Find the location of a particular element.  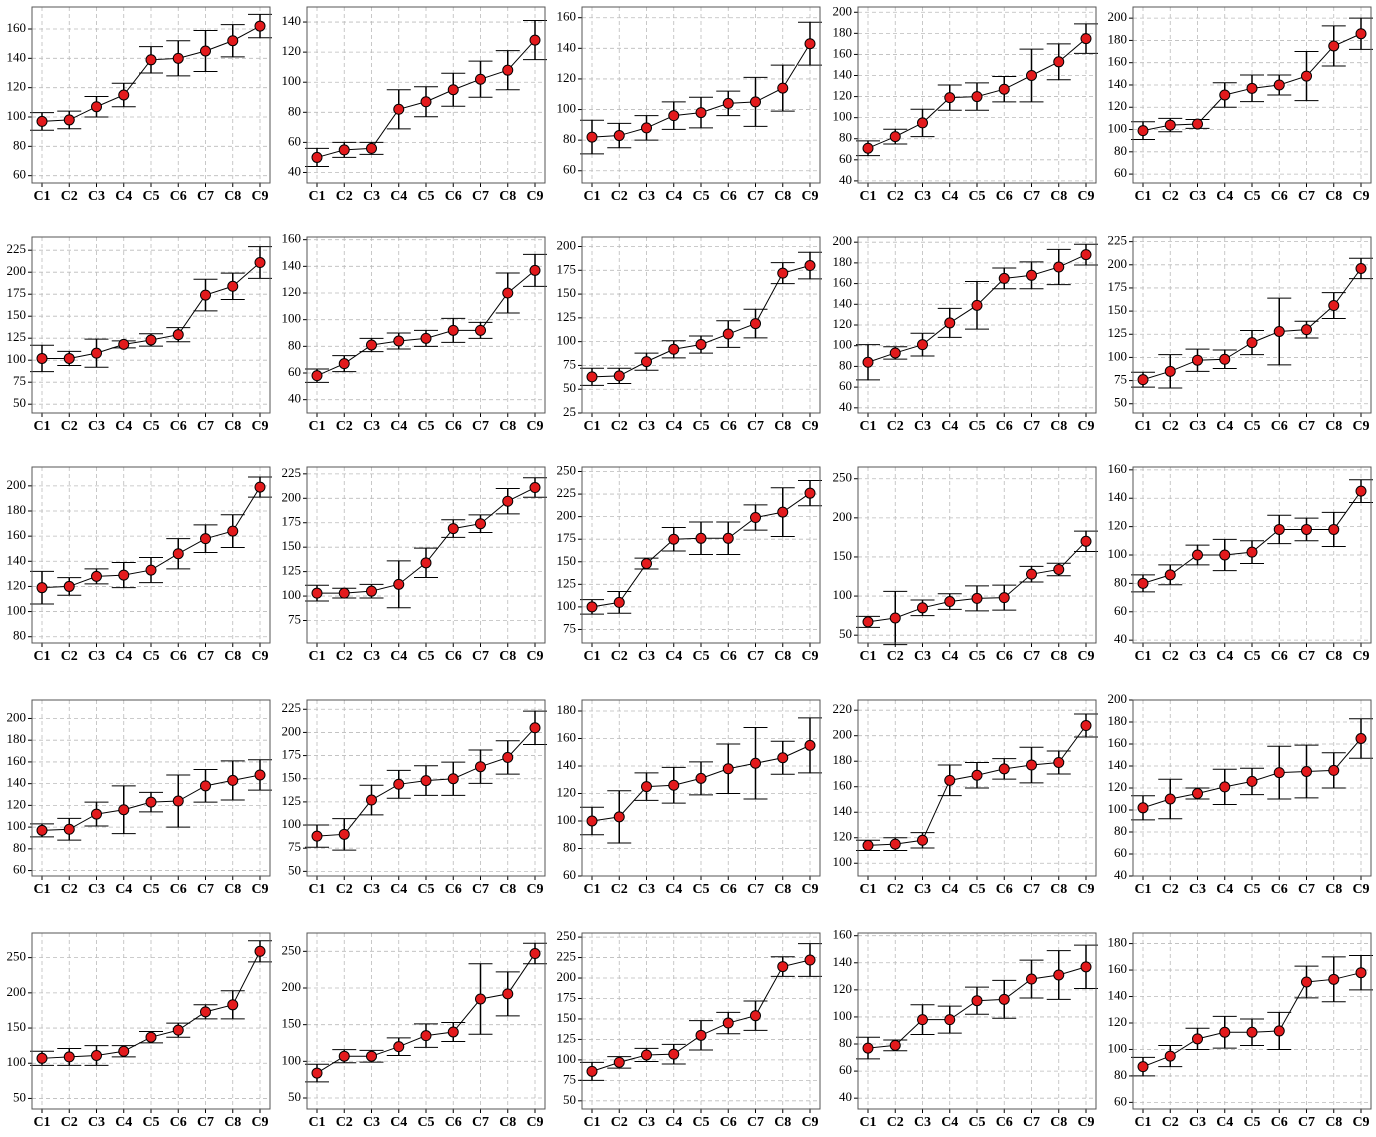

y-tick-label: 225 is located at coordinates (17, 248).